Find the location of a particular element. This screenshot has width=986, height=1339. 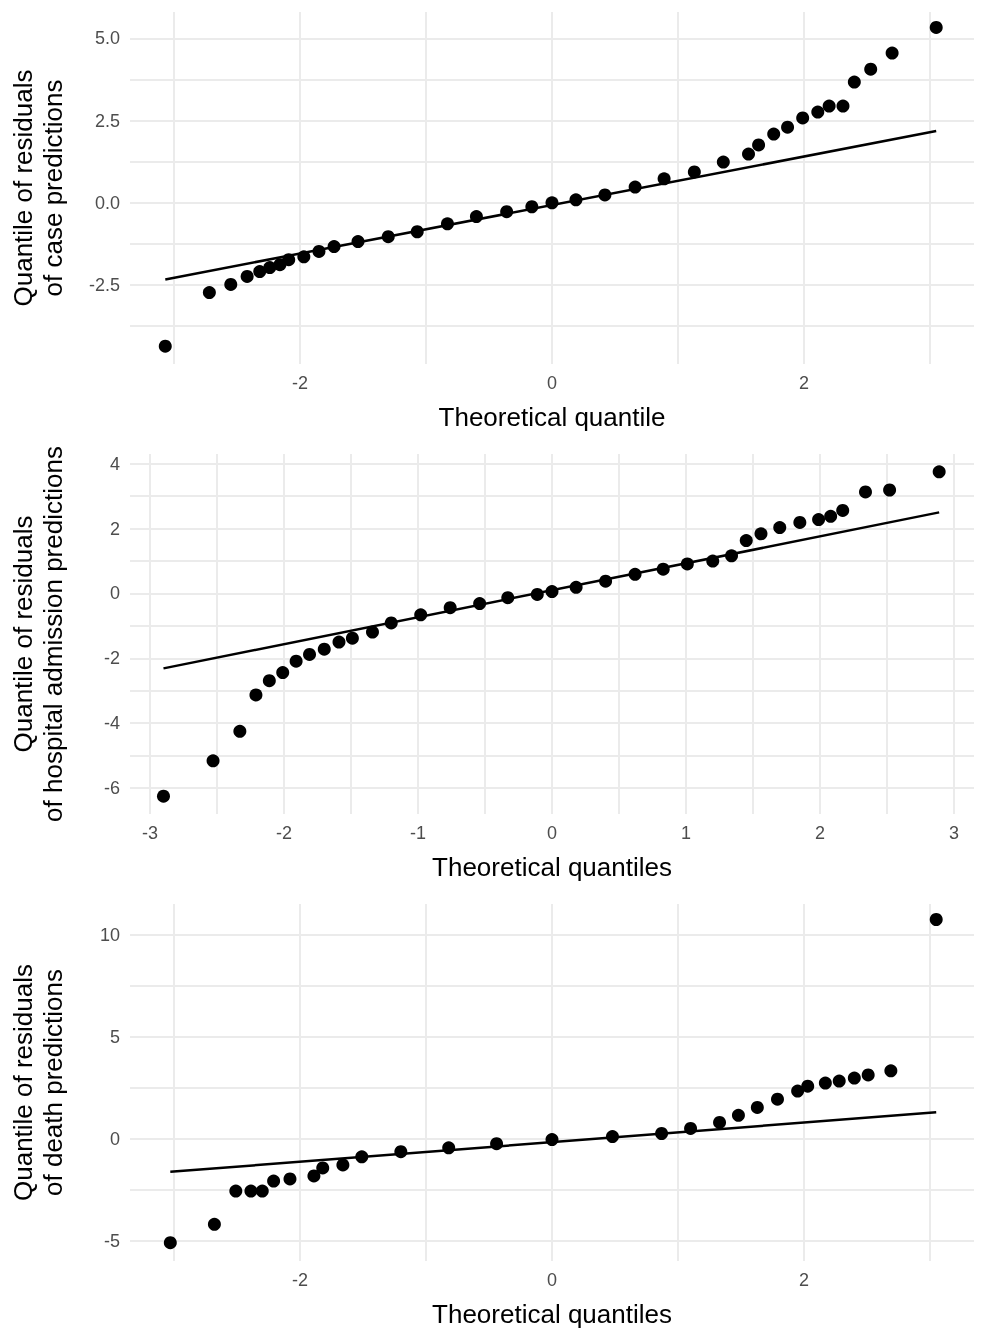

y-tick-label: 2 is located at coordinates (114, 528).